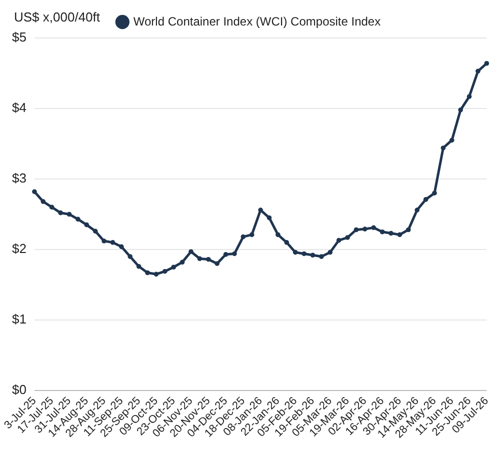  What do you see at coordinates (19, 178) in the screenshot?
I see `y-tick-label: $3` at bounding box center [19, 178].